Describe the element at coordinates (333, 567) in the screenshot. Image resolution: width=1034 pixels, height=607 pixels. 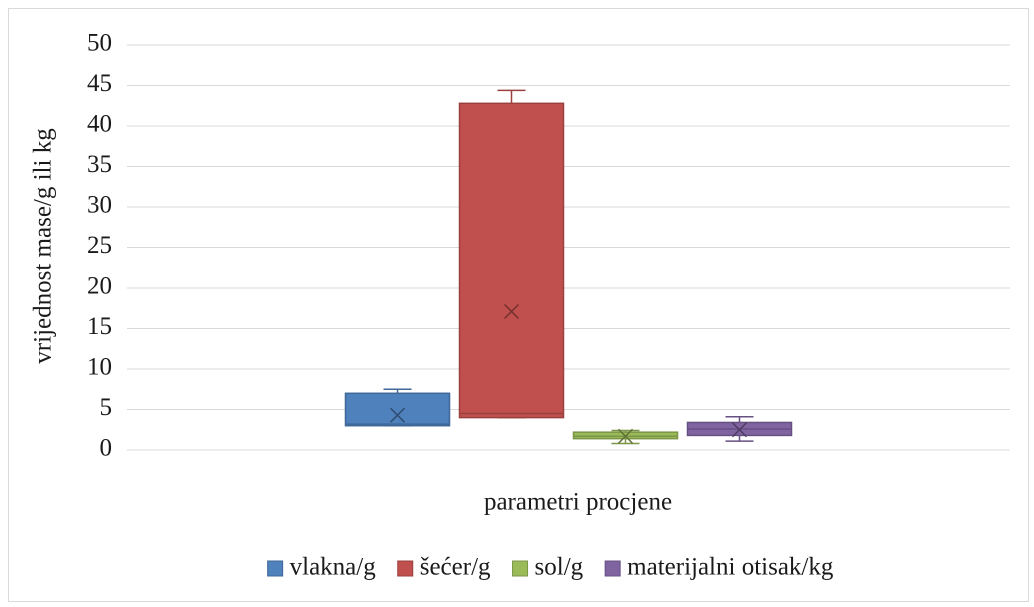
I see `legend-label: vlakna/g` at that location.